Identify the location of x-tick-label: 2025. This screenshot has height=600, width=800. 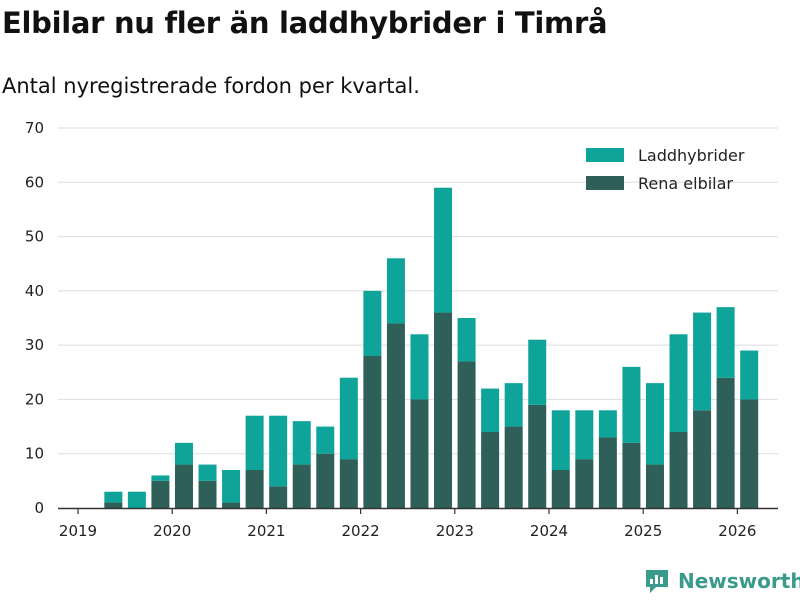
(643, 531).